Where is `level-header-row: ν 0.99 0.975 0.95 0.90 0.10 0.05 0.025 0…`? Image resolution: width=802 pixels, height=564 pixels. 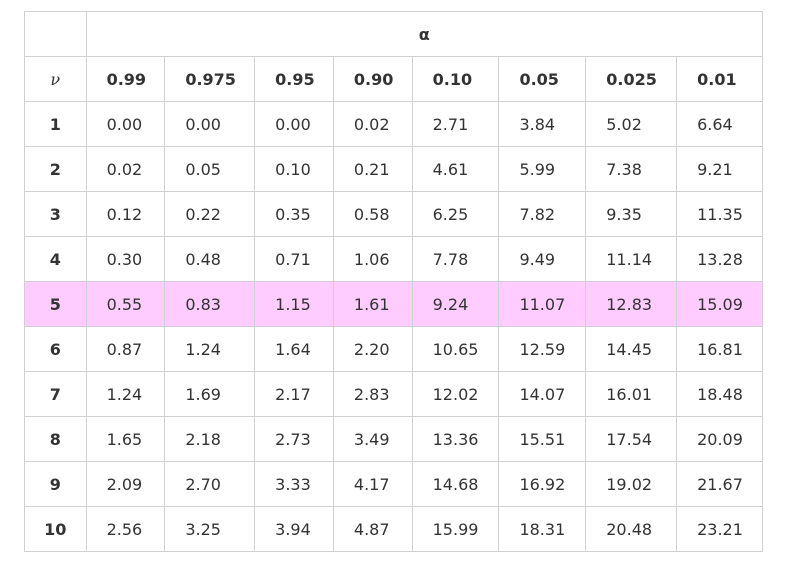
level-header-row: ν 0.99 0.975 0.95 0.90 0.10 0.05 0.025 0… is located at coordinates (393, 79).